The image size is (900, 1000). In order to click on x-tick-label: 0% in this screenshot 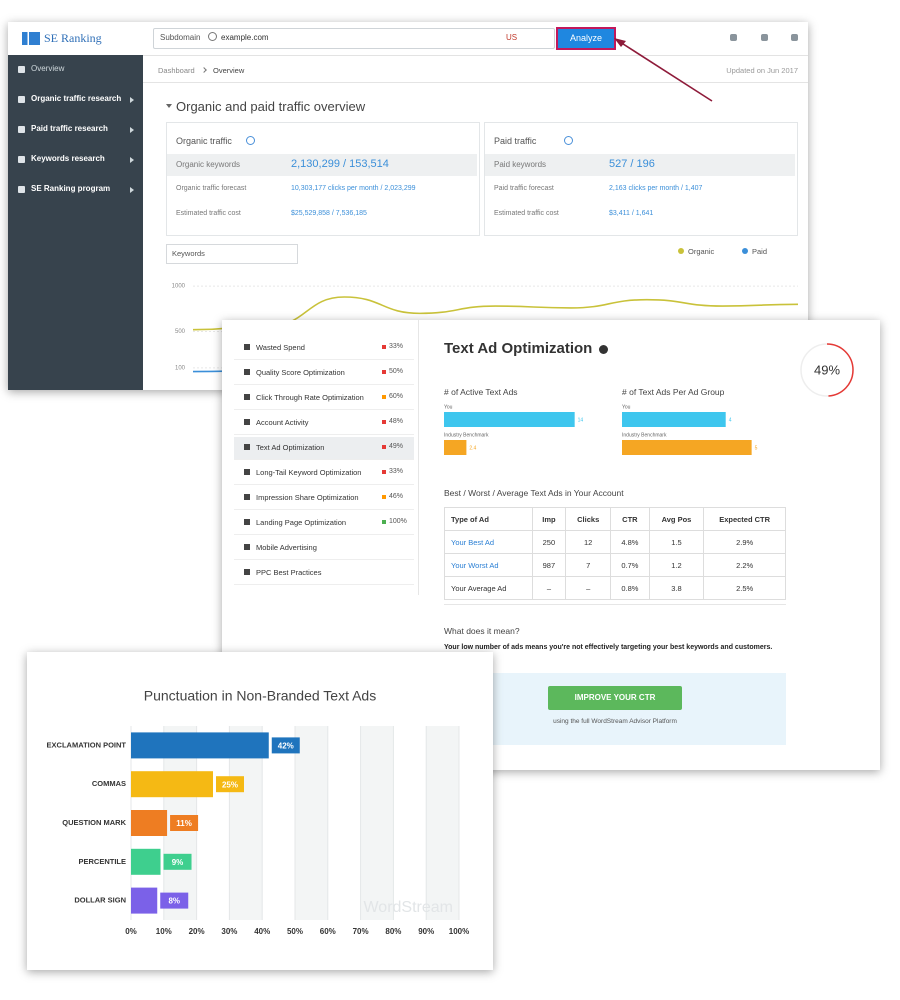, I will do `click(131, 931)`.